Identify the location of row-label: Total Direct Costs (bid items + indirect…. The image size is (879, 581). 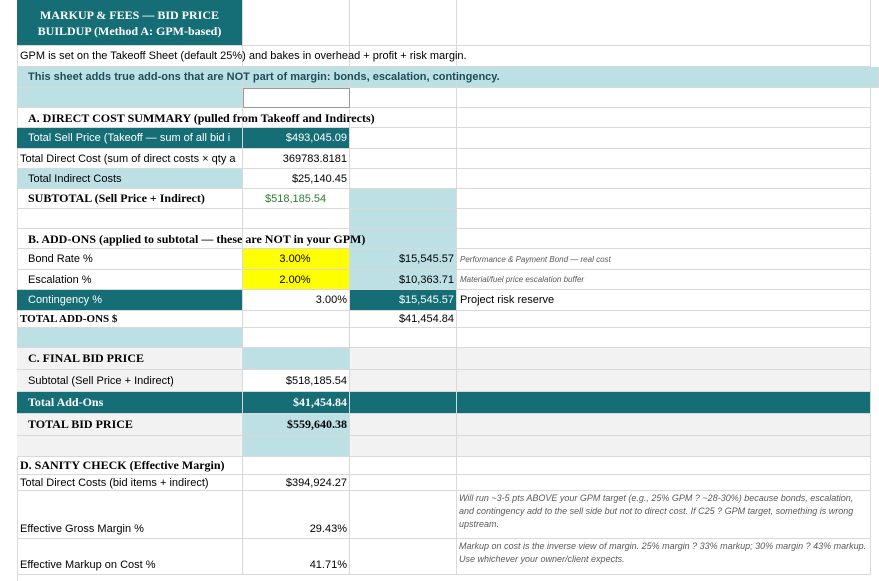
(130, 483).